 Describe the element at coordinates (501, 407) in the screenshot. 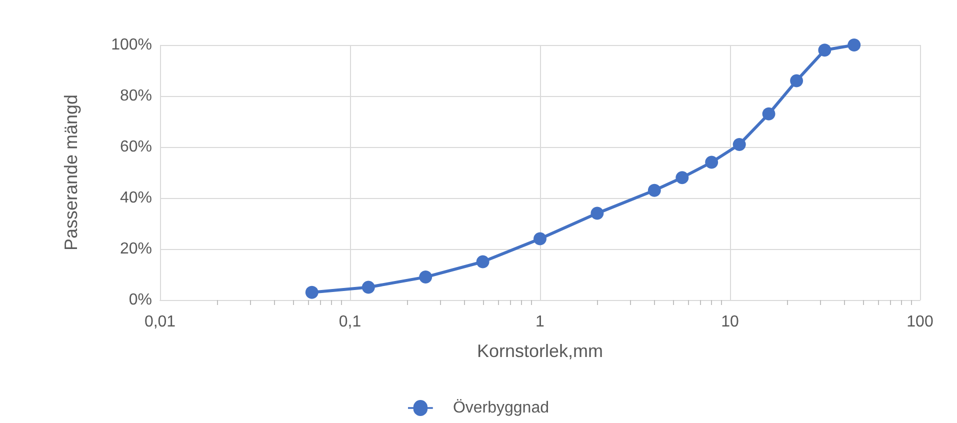

I see `legend-label: Överbyggnad` at that location.